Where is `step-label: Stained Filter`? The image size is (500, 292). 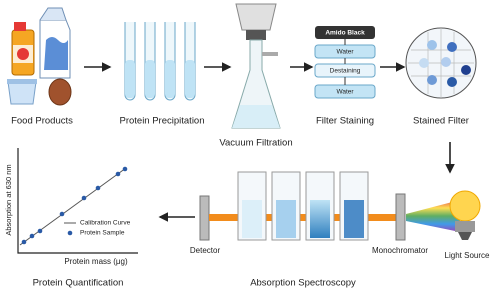 step-label: Stained Filter is located at coordinates (441, 121).